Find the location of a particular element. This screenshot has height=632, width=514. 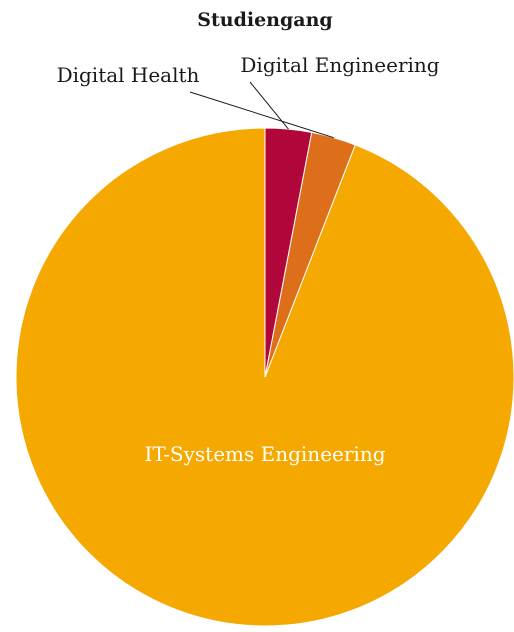

pie-label-digital-engineering: Digital Engineering is located at coordinates (339, 65).